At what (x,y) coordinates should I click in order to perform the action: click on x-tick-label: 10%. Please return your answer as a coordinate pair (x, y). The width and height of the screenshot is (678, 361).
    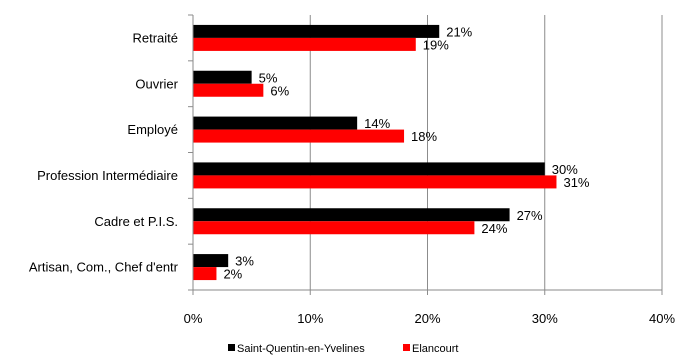
    Looking at the image, I should click on (310, 318).